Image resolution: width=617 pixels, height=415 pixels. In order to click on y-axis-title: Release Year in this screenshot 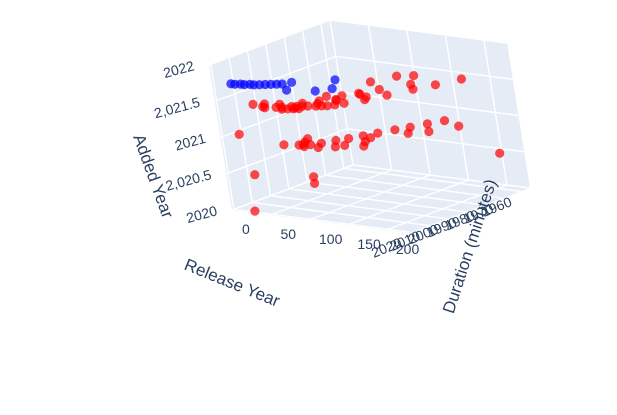, I will do `click(232, 283)`.